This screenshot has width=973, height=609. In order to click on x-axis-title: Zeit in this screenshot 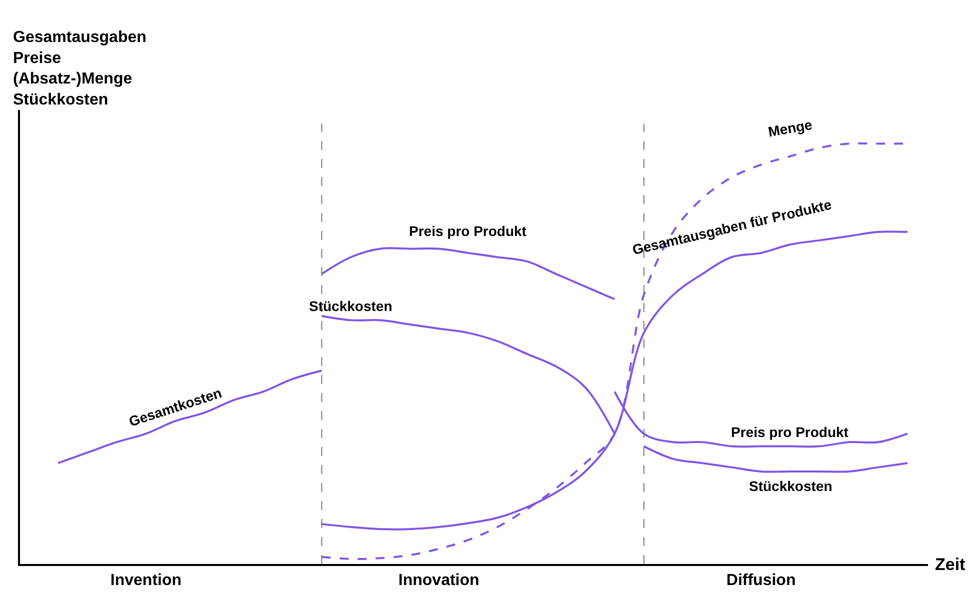, I will do `click(950, 564)`.